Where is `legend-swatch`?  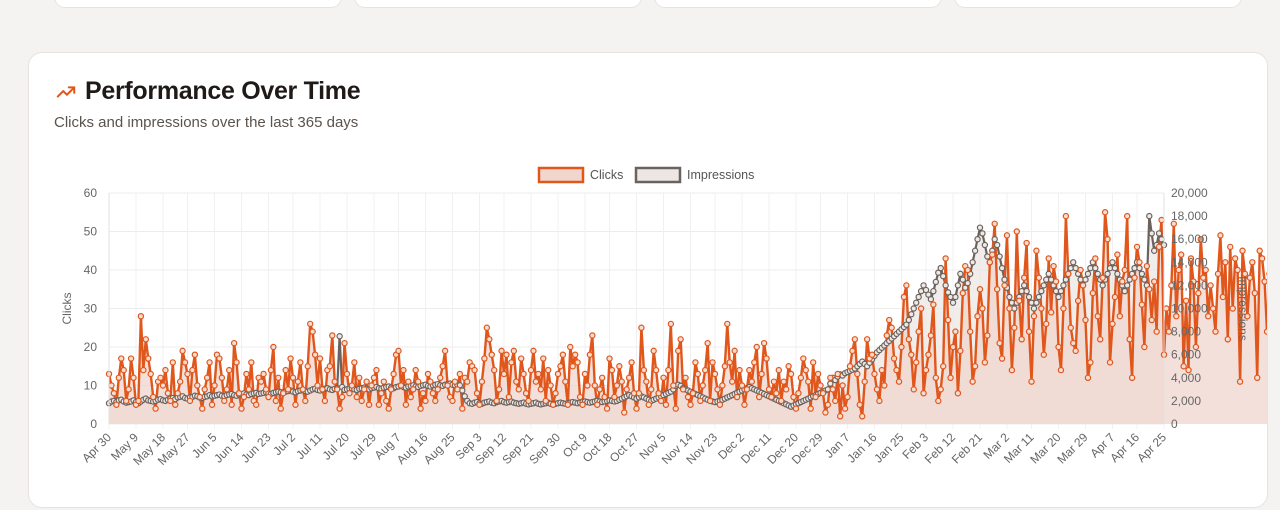 legend-swatch is located at coordinates (658, 175).